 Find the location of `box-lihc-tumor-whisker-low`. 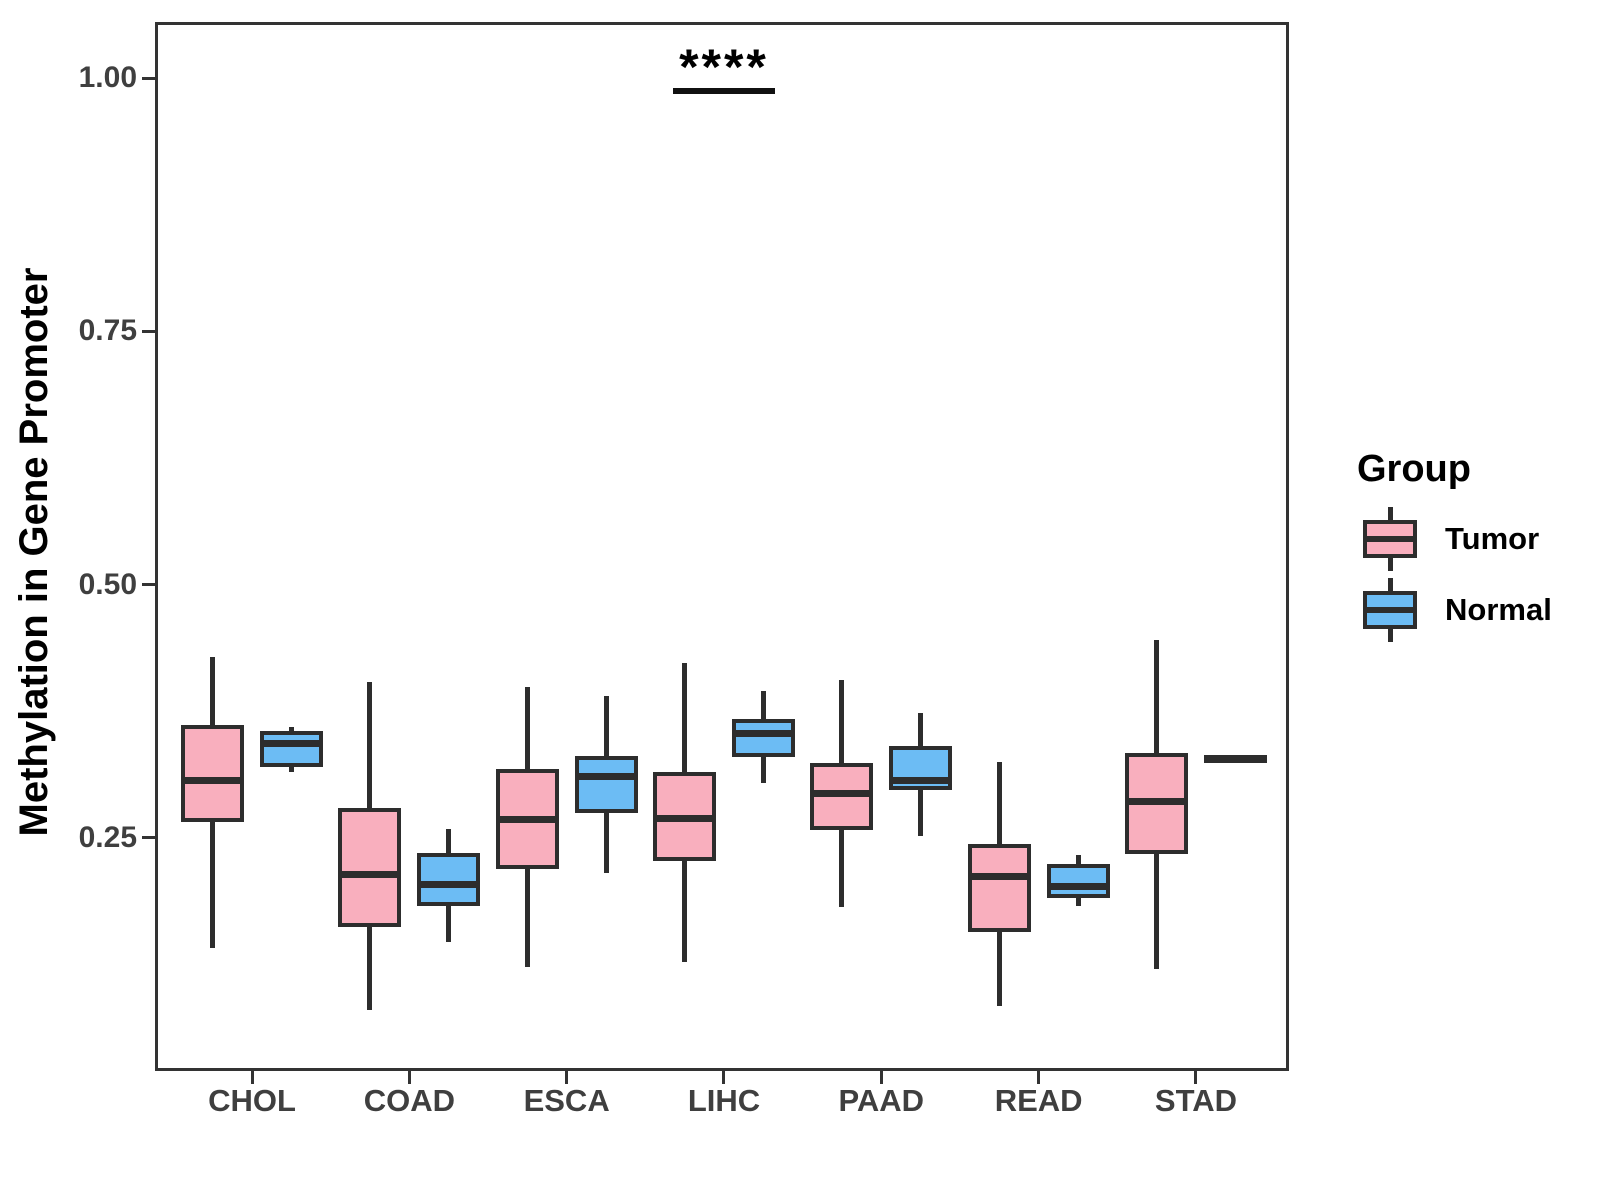

box-lihc-tumor-whisker-low is located at coordinates (684, 909).